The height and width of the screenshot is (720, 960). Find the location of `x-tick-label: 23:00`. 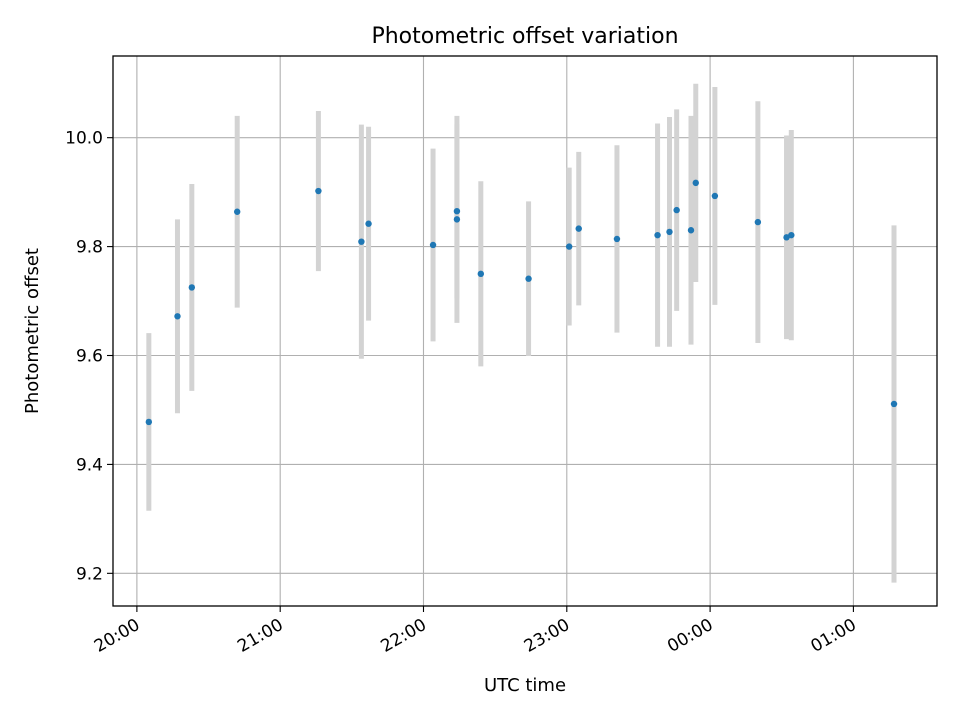

x-tick-label: 23:00 is located at coordinates (547, 636).